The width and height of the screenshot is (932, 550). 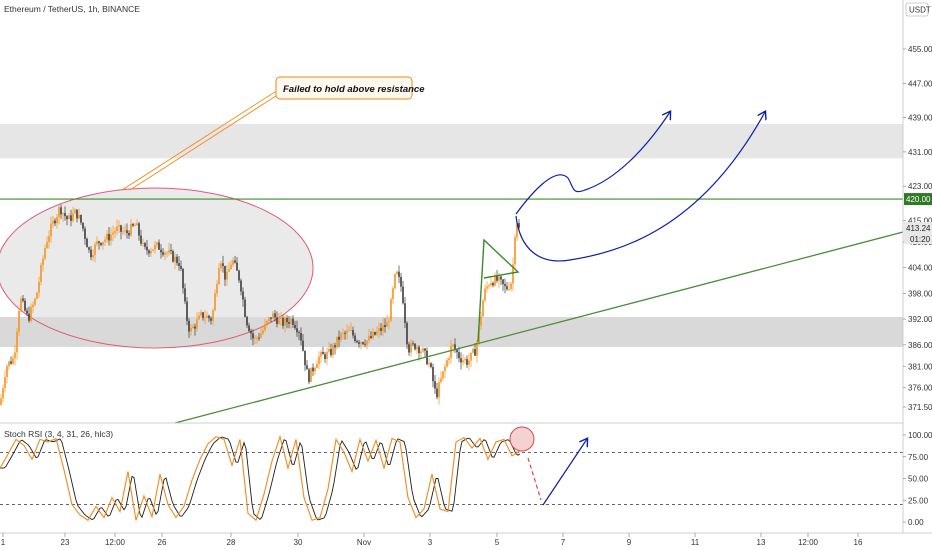 What do you see at coordinates (498, 290) in the screenshot?
I see `bull-flag-drawing` at bounding box center [498, 290].